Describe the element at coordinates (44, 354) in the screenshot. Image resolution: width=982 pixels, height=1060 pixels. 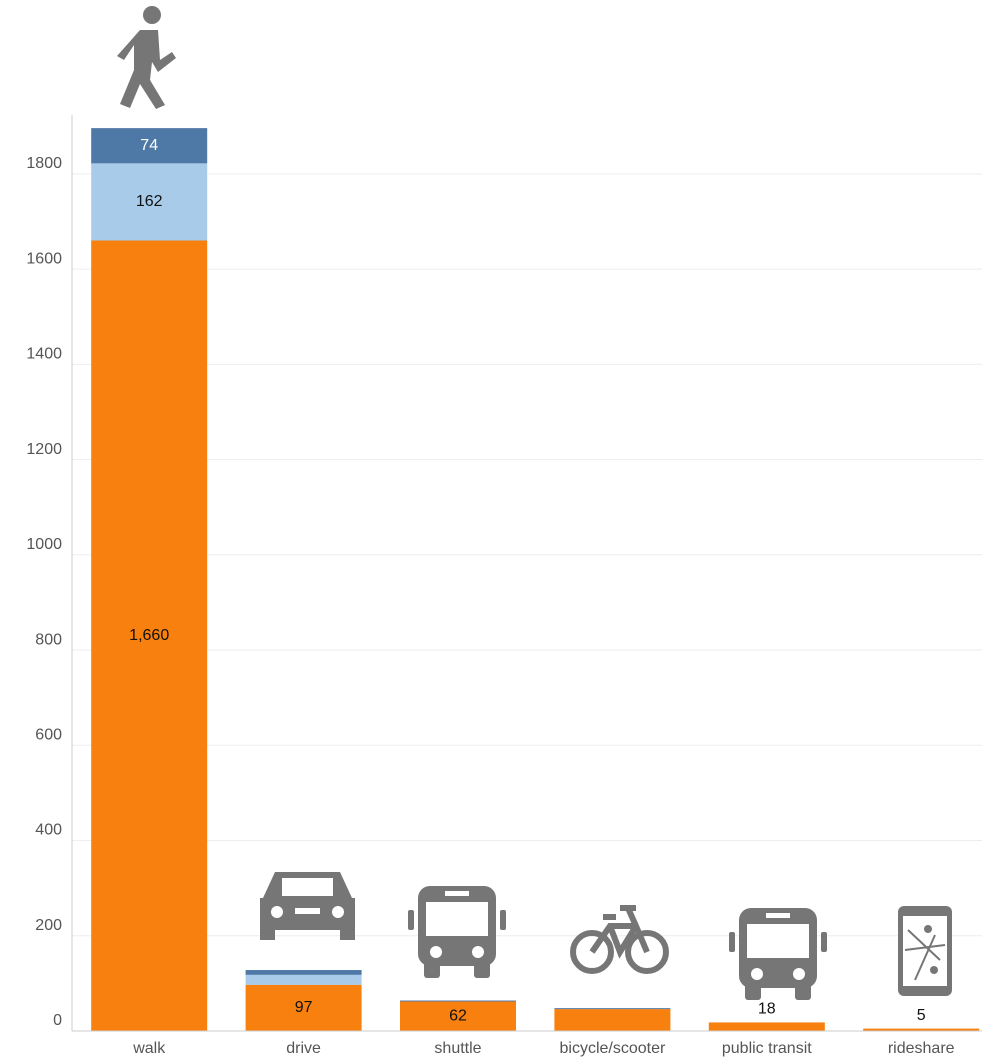
I see `y-tick-label: 1400` at that location.